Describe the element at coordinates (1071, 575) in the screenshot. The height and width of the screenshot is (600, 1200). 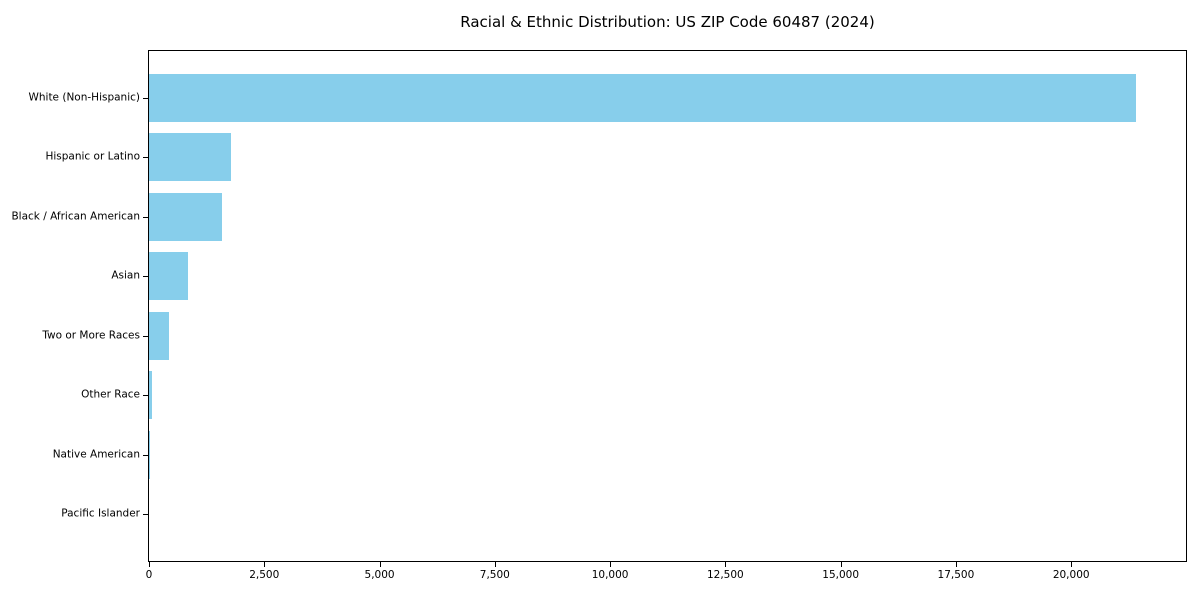
I see `x-tick-label-20-000: 20,000` at that location.